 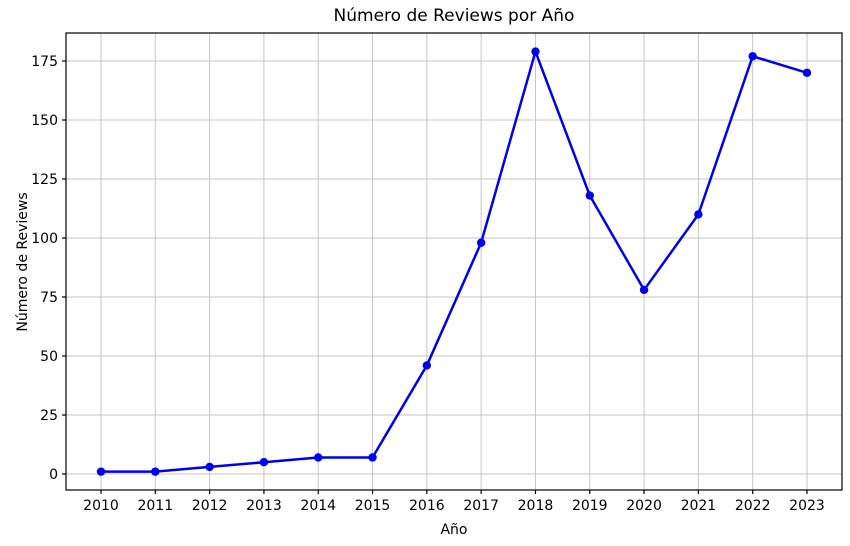 I want to click on y-tick-label: 0, so click(x=53, y=475).